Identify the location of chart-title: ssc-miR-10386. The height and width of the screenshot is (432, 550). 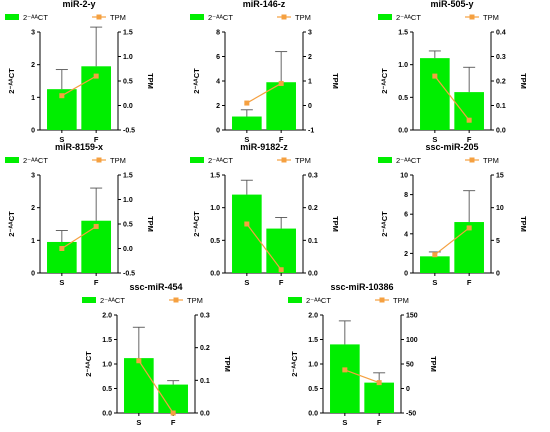
(361, 287).